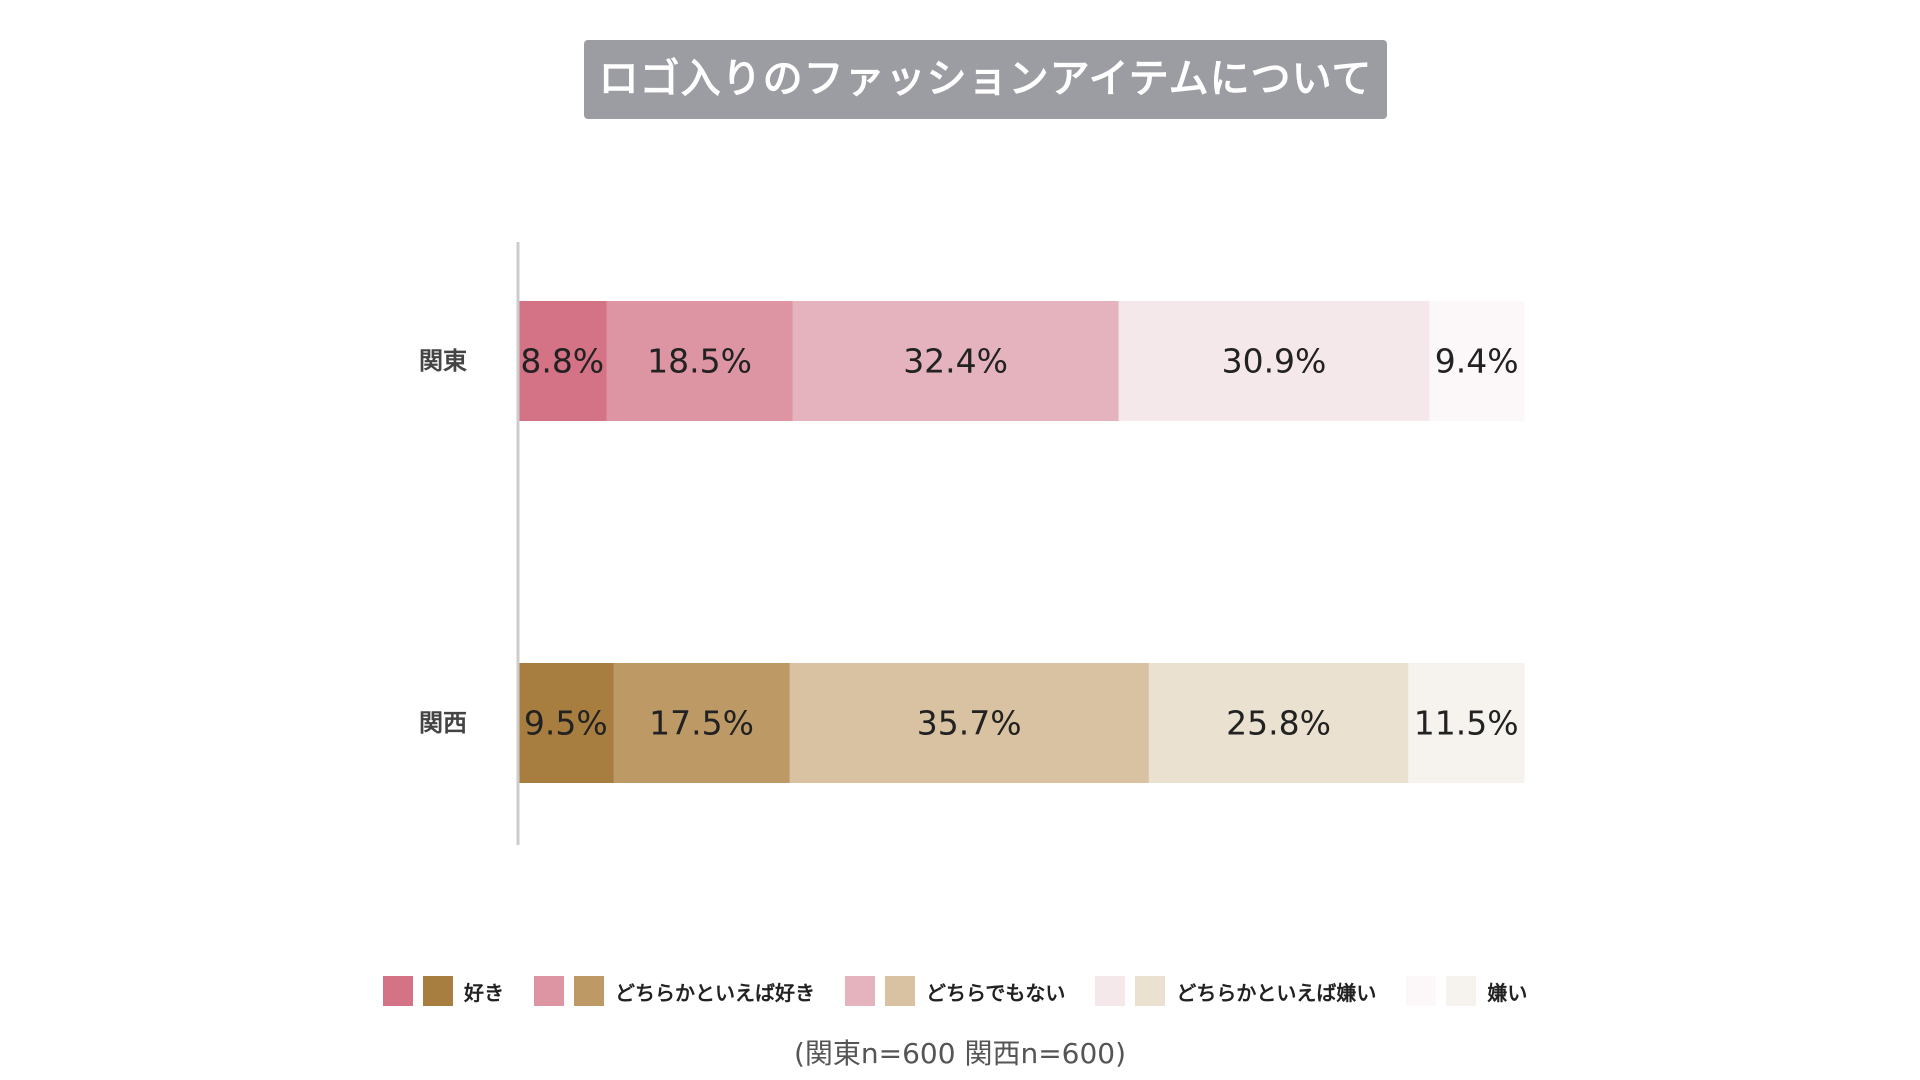 The width and height of the screenshot is (1920, 1080). I want to click on legend-label: 好き, so click(484, 992).